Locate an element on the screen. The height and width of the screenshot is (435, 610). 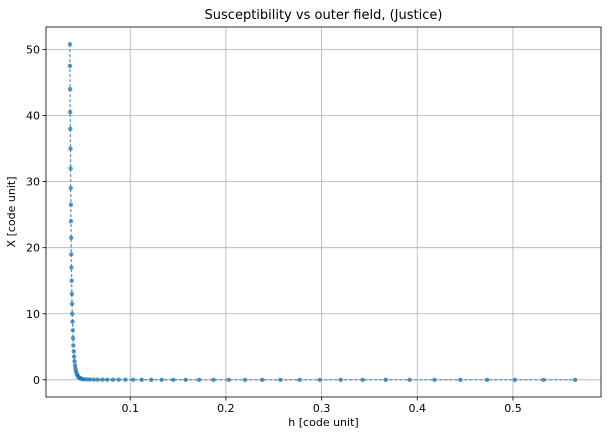
x-tick-label: 0.5 is located at coordinates (513, 408).